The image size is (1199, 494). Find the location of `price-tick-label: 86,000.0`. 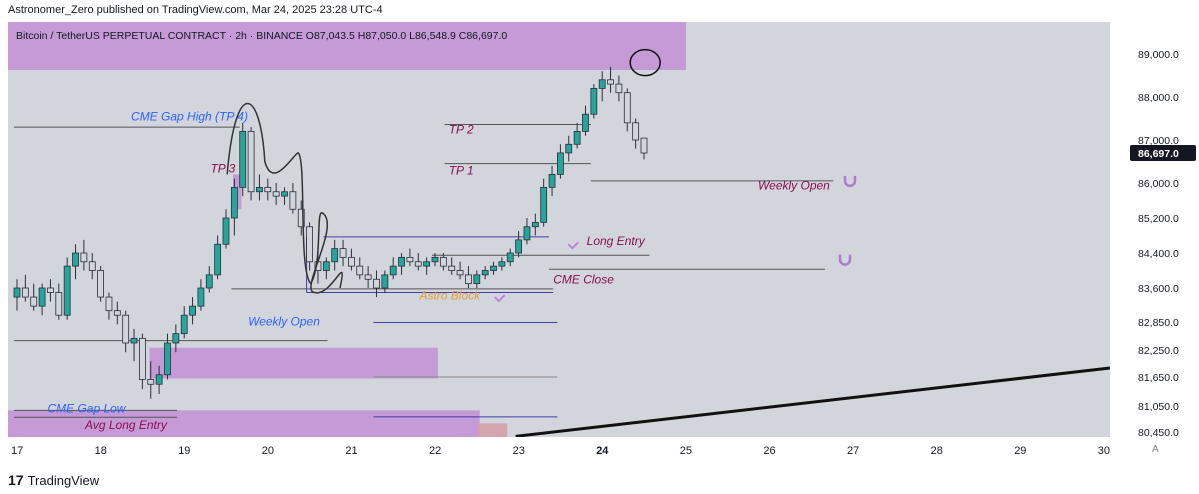

price-tick-label: 86,000.0 is located at coordinates (1158, 184).